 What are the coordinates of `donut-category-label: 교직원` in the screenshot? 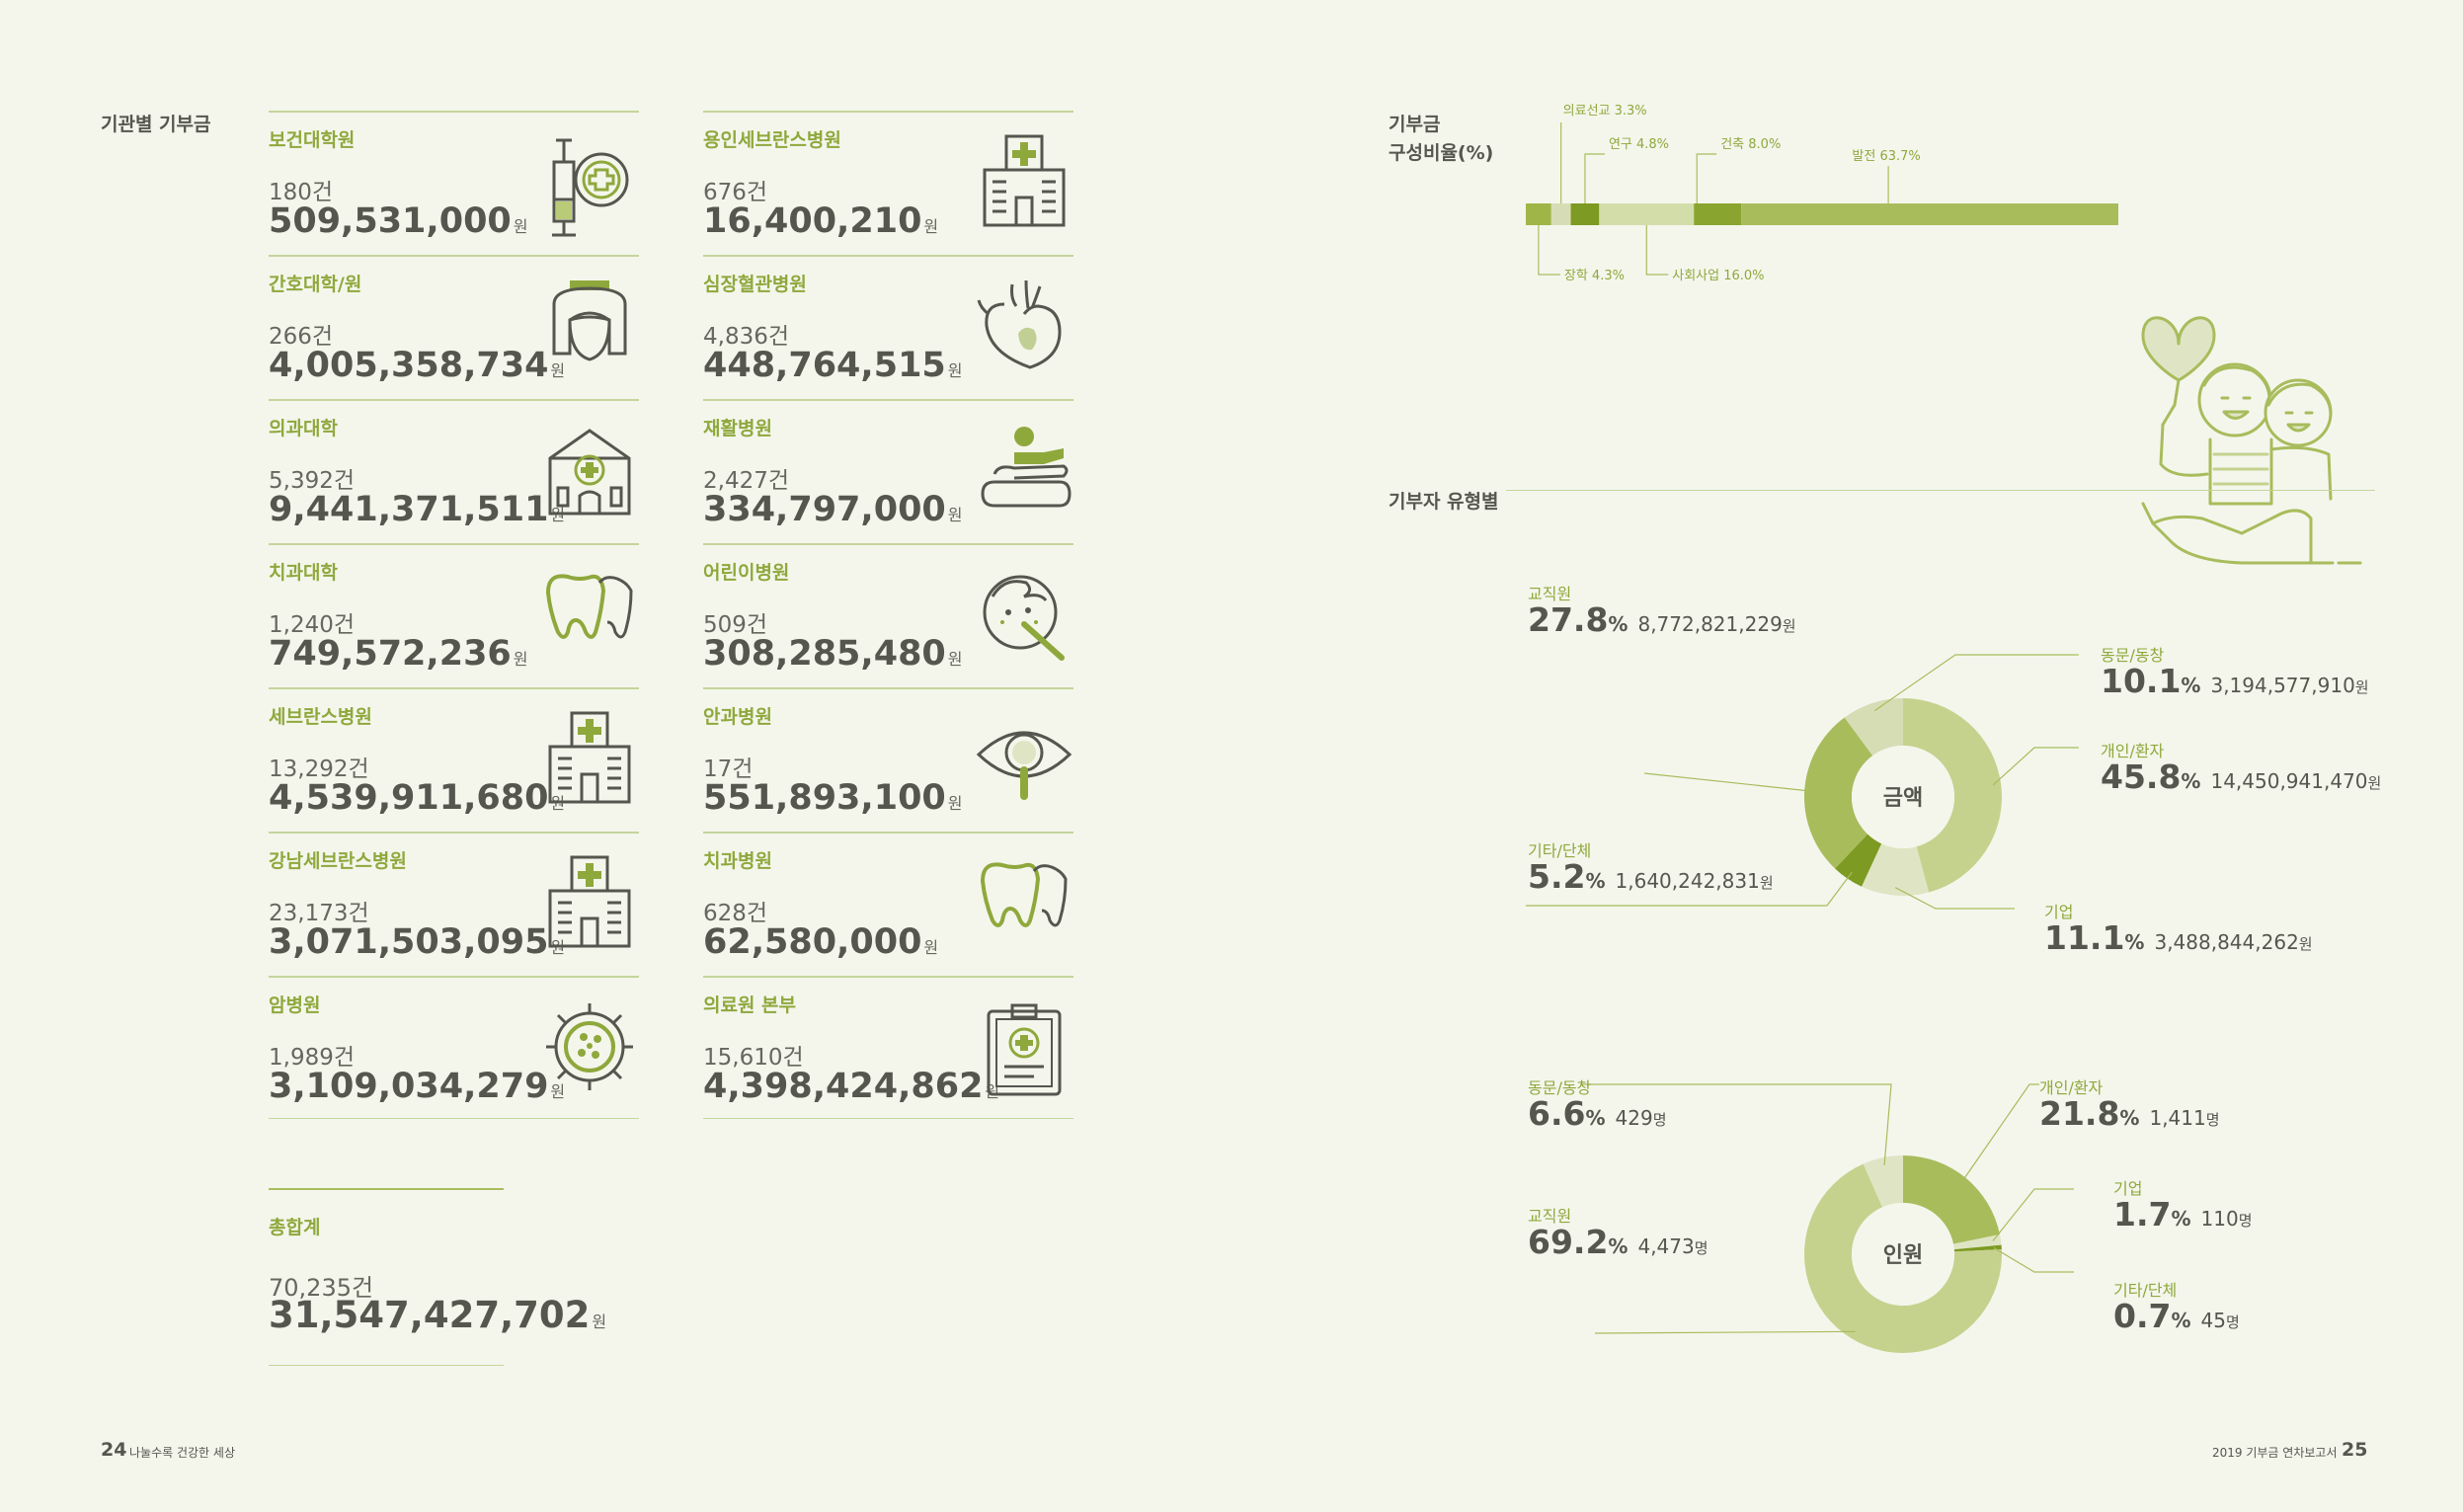 It's located at (1550, 1217).